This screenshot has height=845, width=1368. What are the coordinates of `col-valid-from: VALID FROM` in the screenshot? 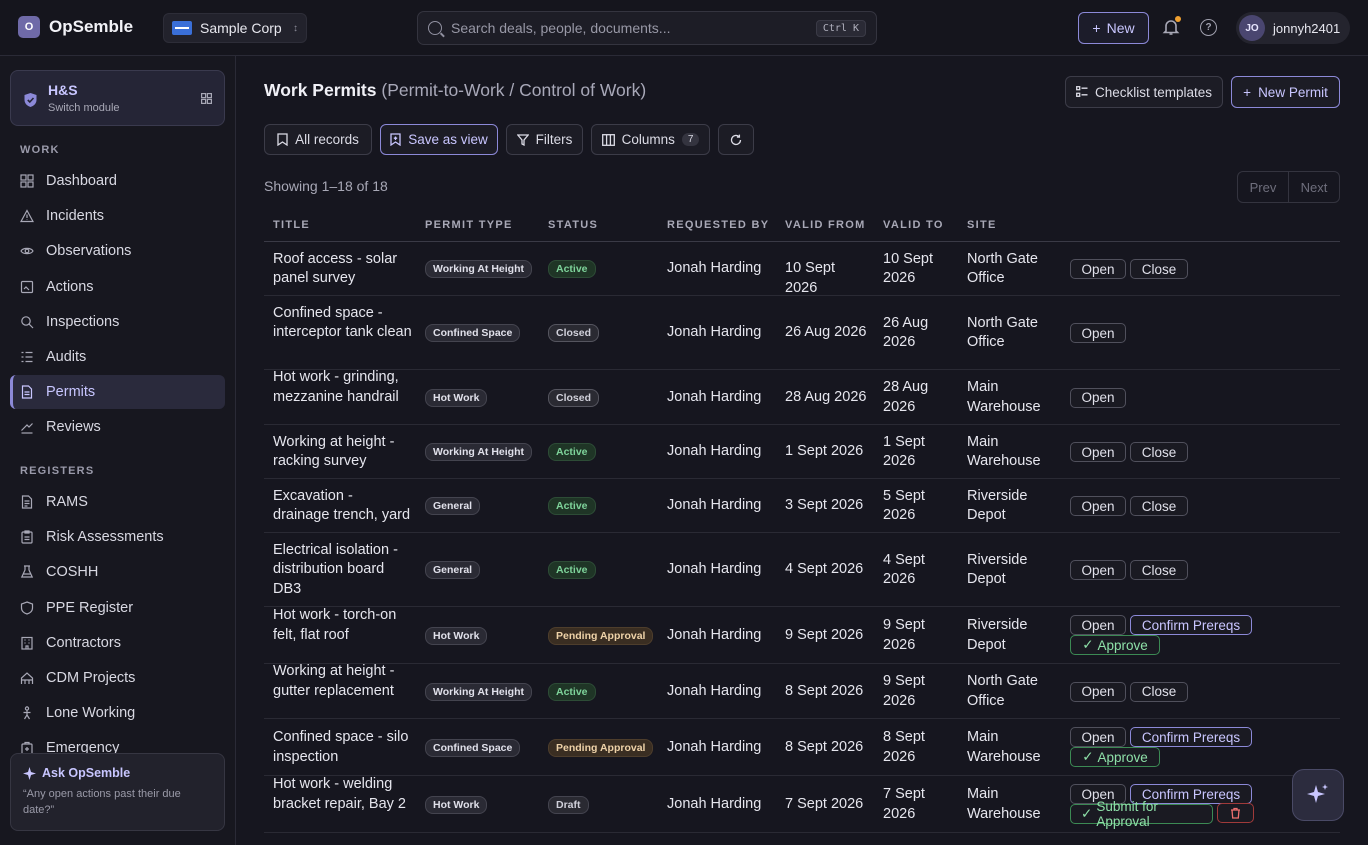 It's located at (825, 225).